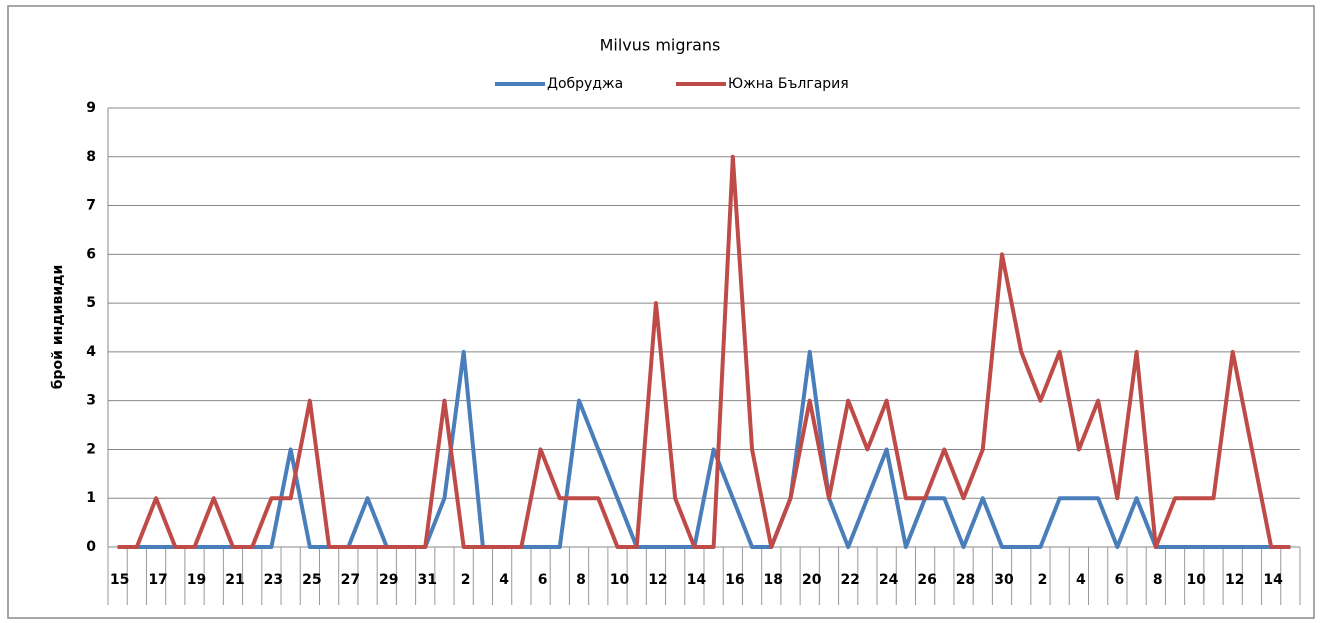 The image size is (1320, 623). Describe the element at coordinates (91, 254) in the screenshot. I see `y-tick-label: 6` at that location.